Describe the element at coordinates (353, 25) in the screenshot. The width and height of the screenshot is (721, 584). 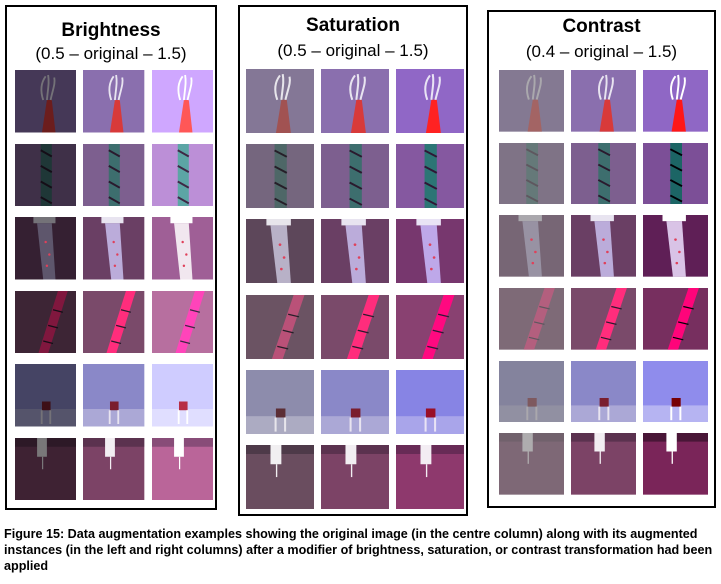
I see `panel-title: Saturation` at that location.